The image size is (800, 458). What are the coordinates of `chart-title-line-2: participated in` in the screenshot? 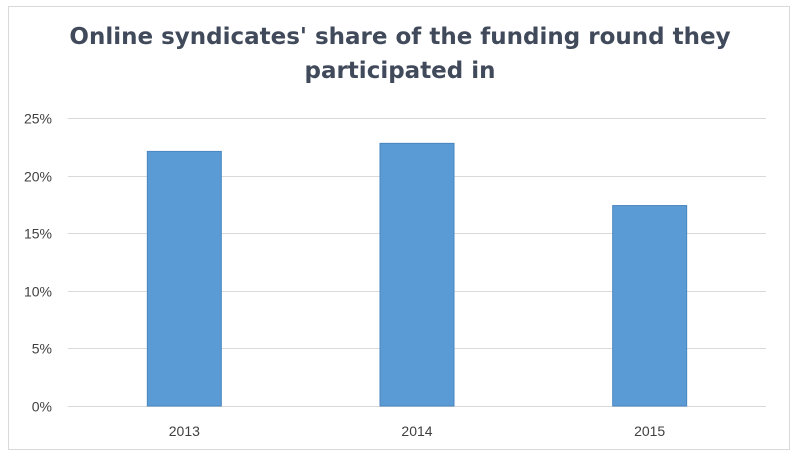 It's located at (400, 71).